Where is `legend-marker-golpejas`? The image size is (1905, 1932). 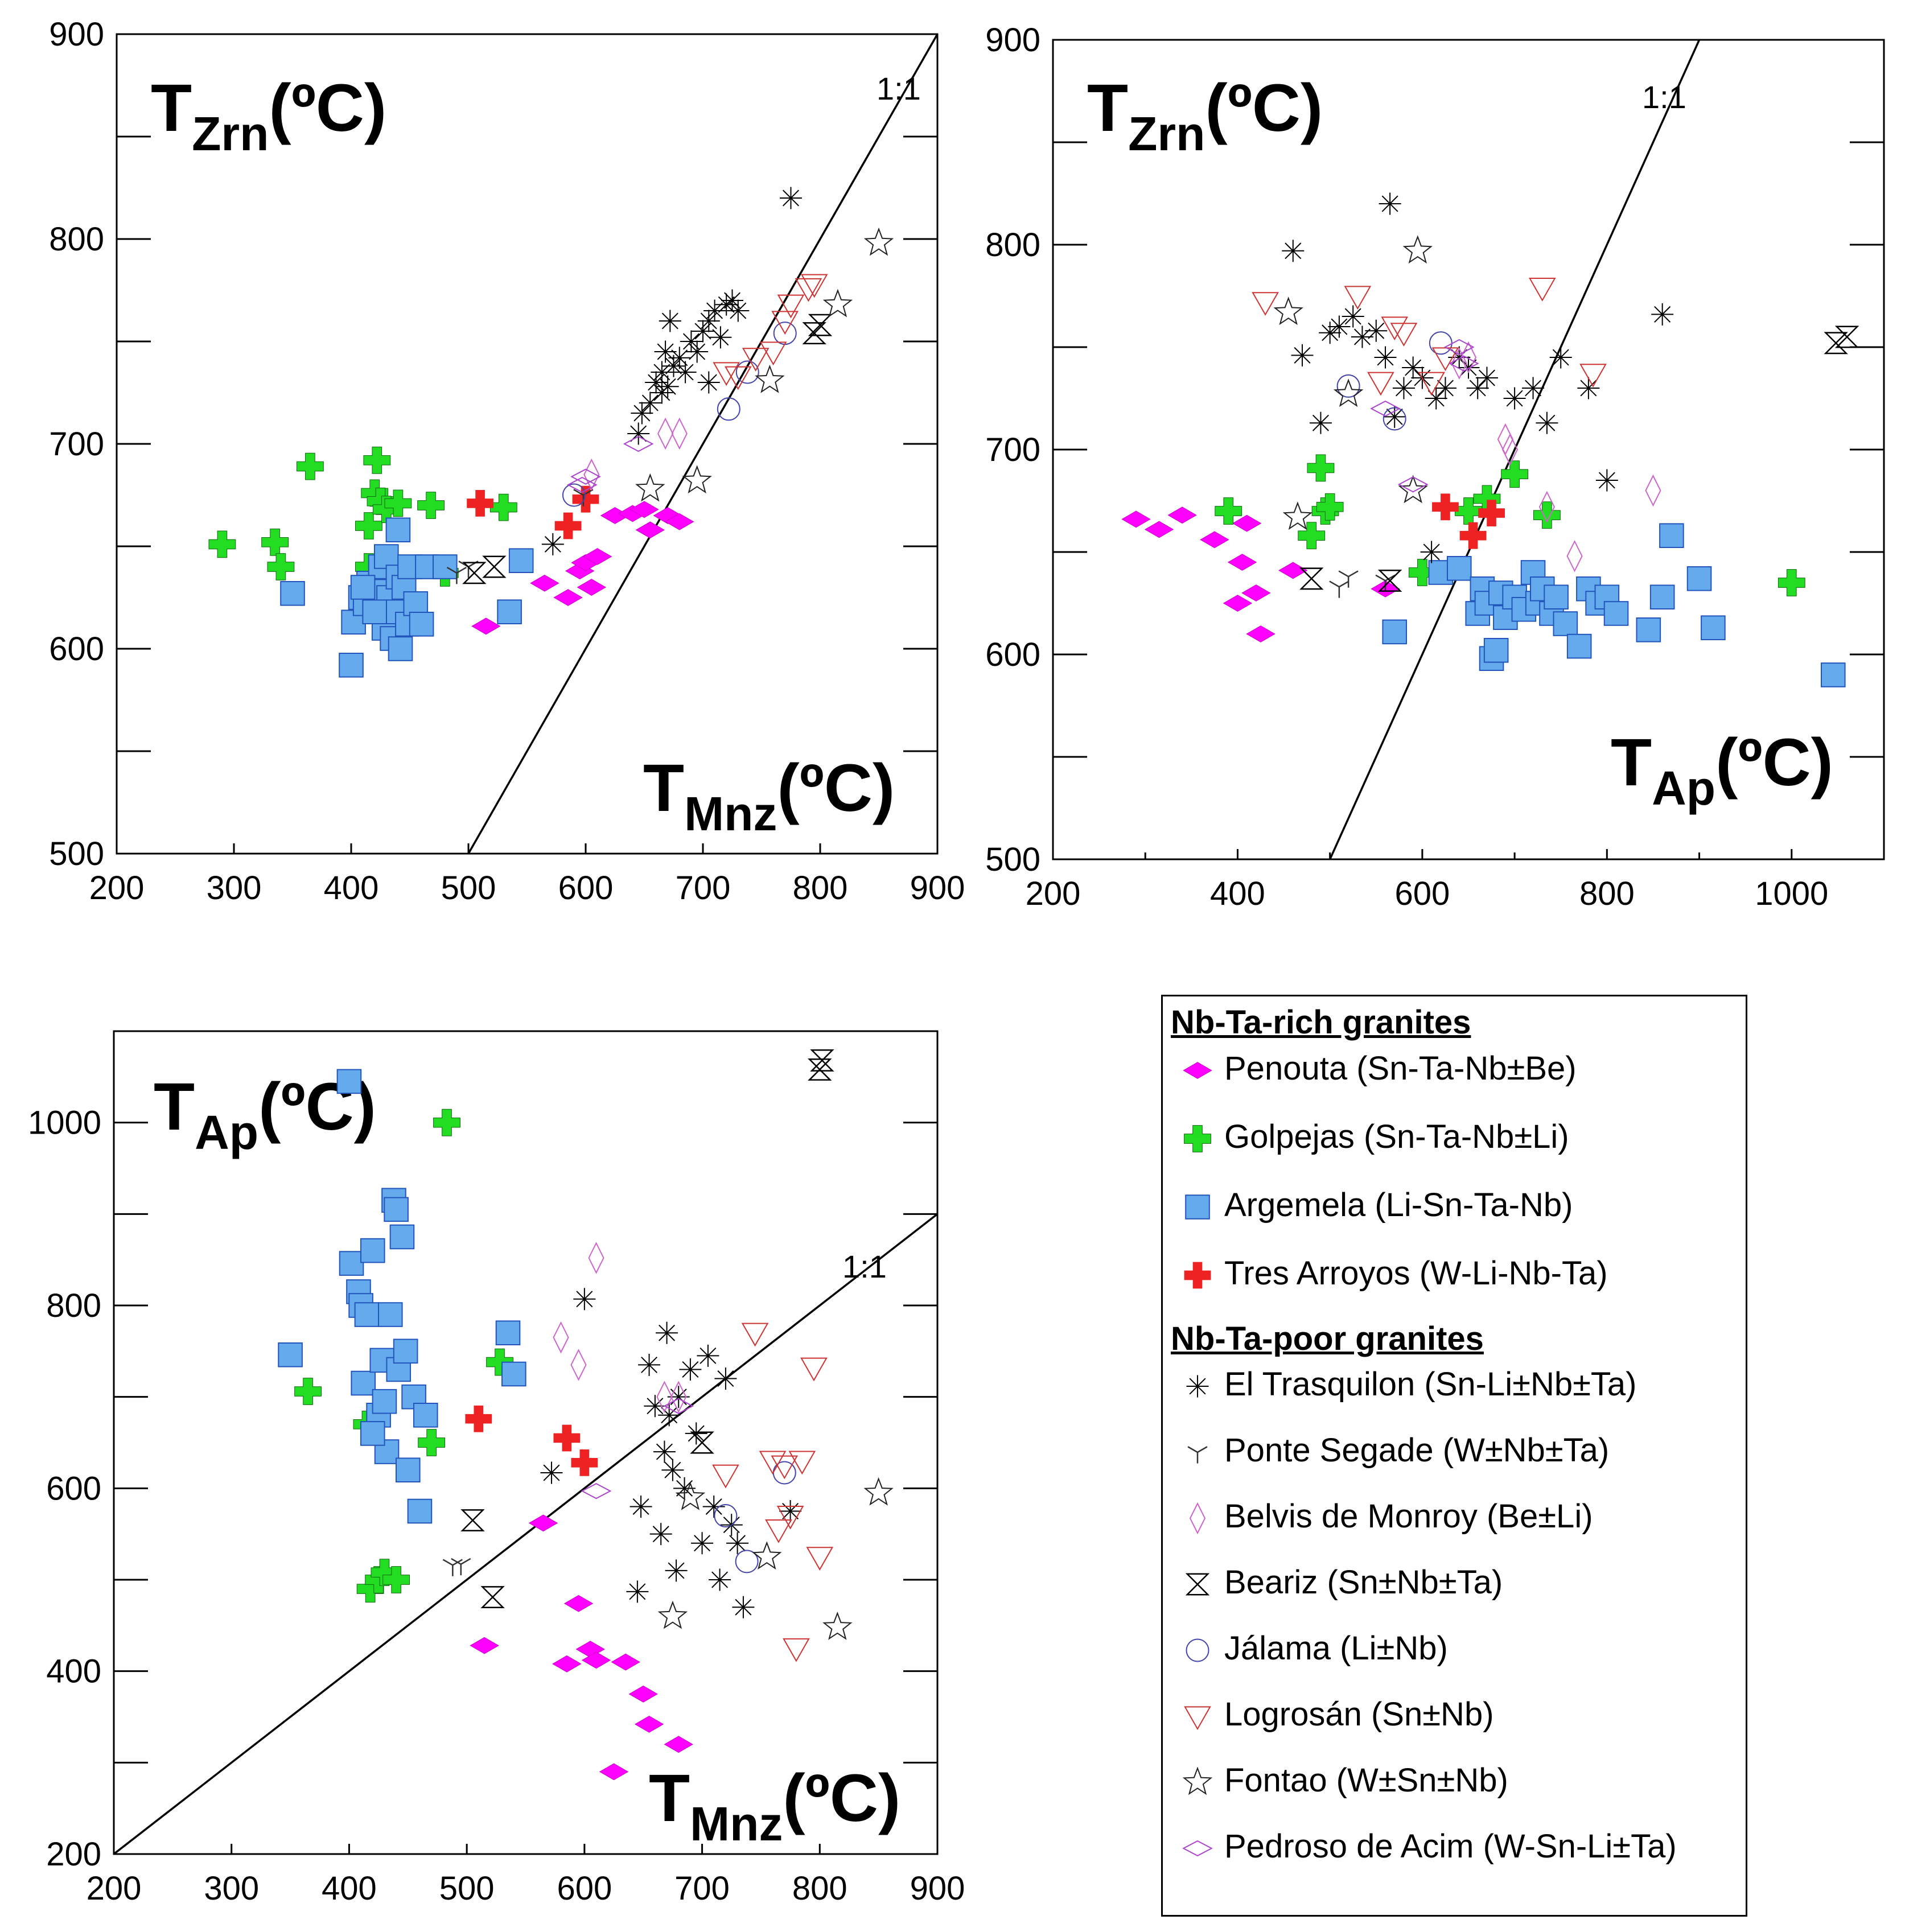 legend-marker-golpejas is located at coordinates (1197, 1138).